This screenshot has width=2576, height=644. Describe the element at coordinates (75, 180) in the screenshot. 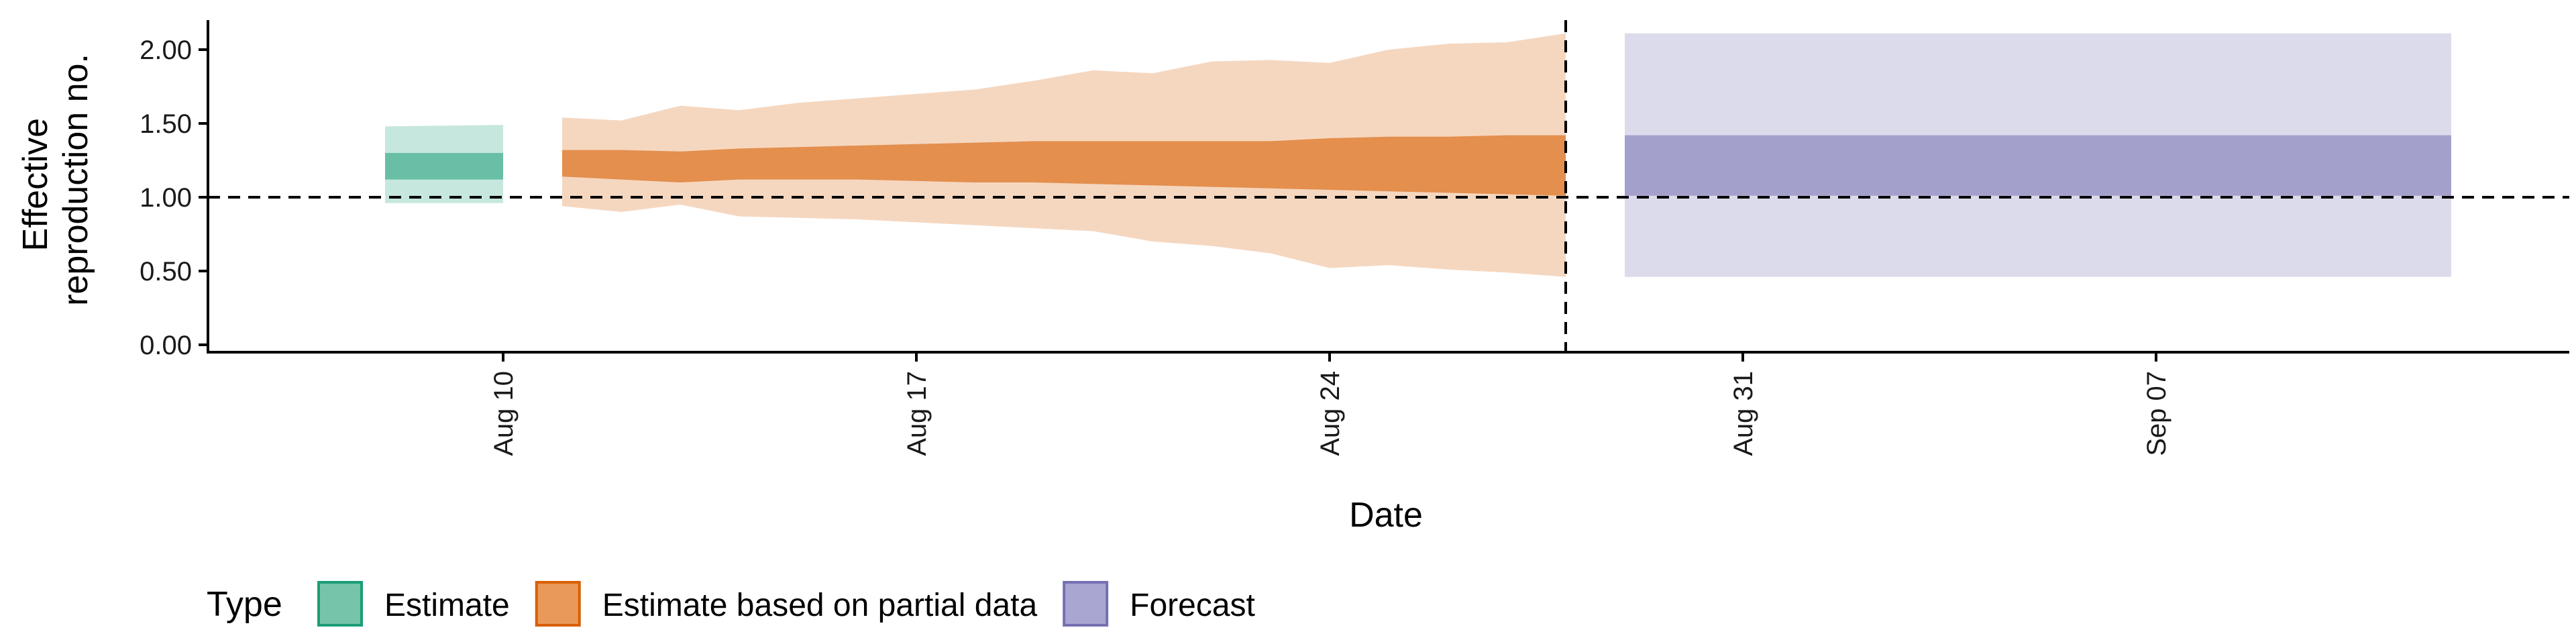

I see `y-axis-title-line-2: reproduction no.` at that location.